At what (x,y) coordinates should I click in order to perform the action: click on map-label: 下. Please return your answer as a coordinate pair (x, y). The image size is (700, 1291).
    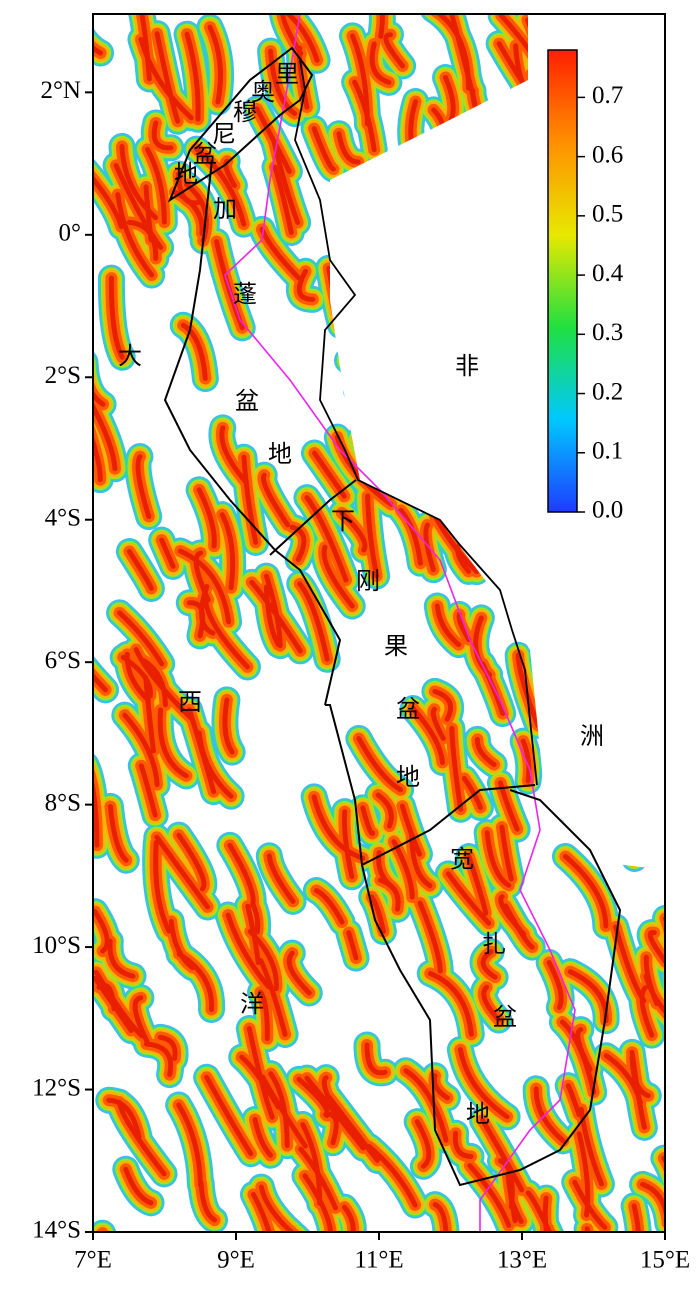
    Looking at the image, I should click on (343, 521).